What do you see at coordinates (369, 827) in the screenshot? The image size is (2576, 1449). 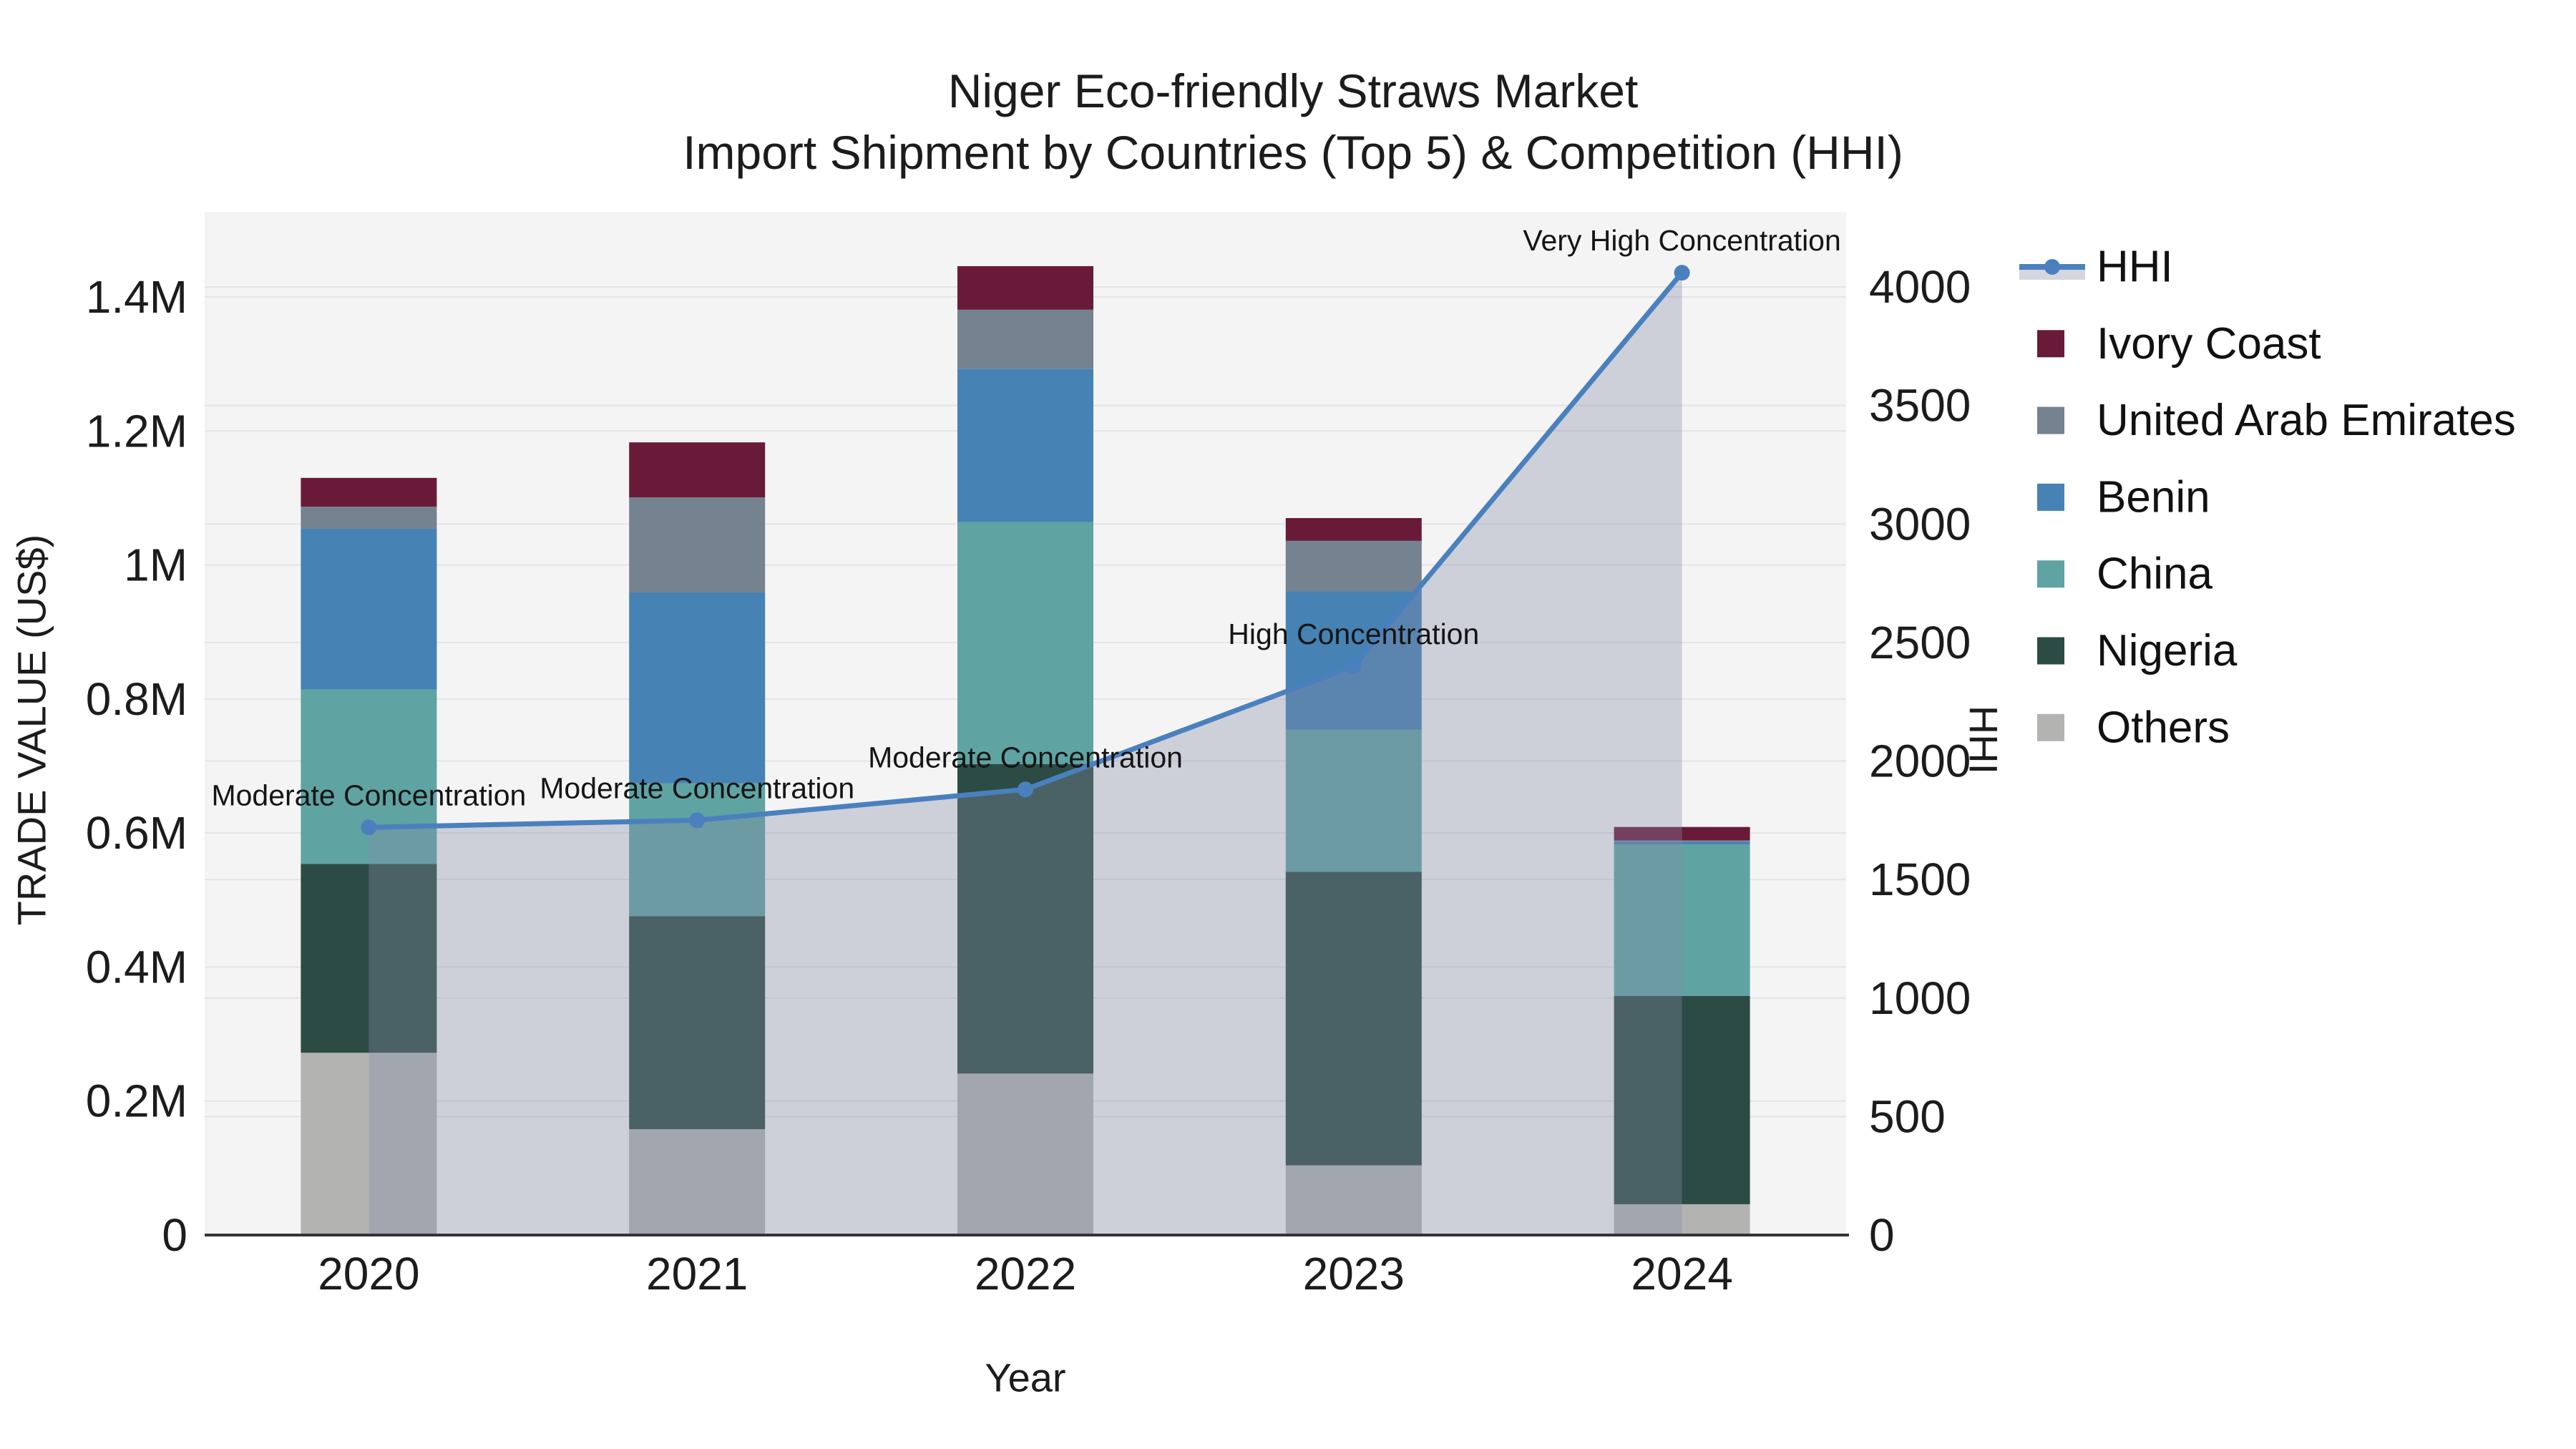 I see `hhi-marker-2020` at bounding box center [369, 827].